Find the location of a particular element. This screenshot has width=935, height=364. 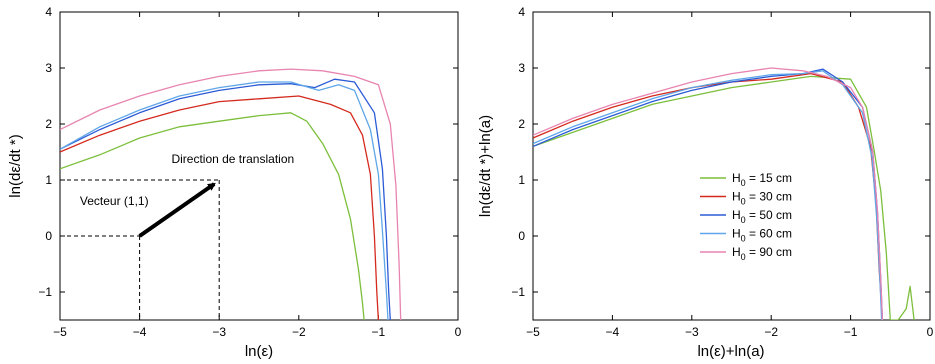

legend-label: H0 = 30 cm is located at coordinates (762, 198).